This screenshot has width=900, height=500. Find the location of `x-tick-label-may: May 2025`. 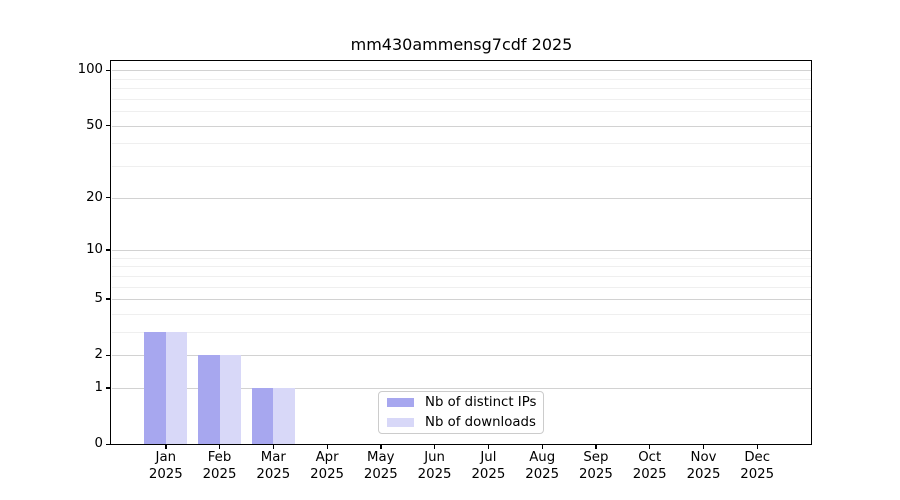

x-tick-label-may: May 2025 is located at coordinates (381, 466).